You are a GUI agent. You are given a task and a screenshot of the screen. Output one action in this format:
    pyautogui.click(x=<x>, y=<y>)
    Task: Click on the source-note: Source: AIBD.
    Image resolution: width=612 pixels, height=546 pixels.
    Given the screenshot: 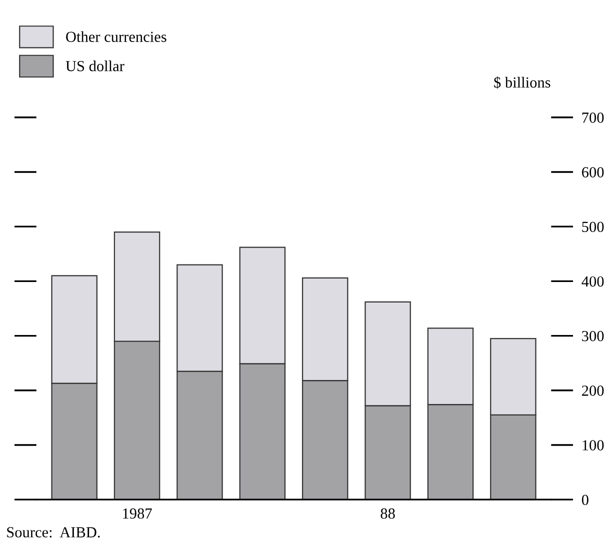 What is the action you would take?
    pyautogui.click(x=53, y=532)
    